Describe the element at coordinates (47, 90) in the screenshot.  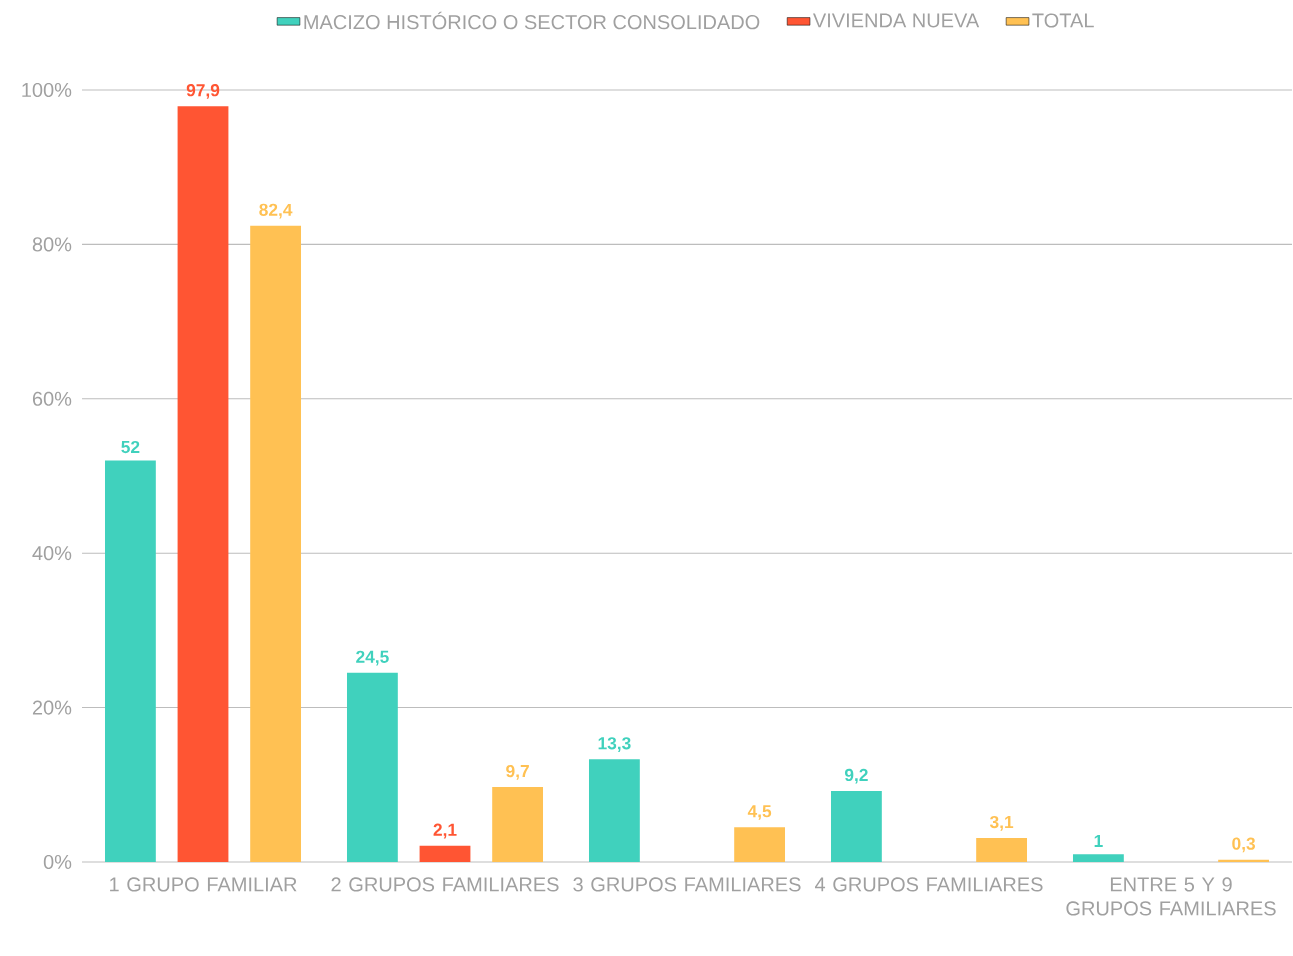
I see `y-tick-label: 100%` at that location.